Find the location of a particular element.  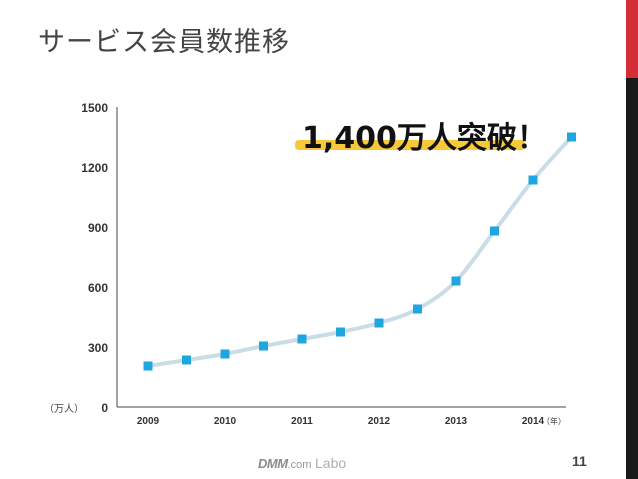

x-unit-label: （年） is located at coordinates (554, 421).